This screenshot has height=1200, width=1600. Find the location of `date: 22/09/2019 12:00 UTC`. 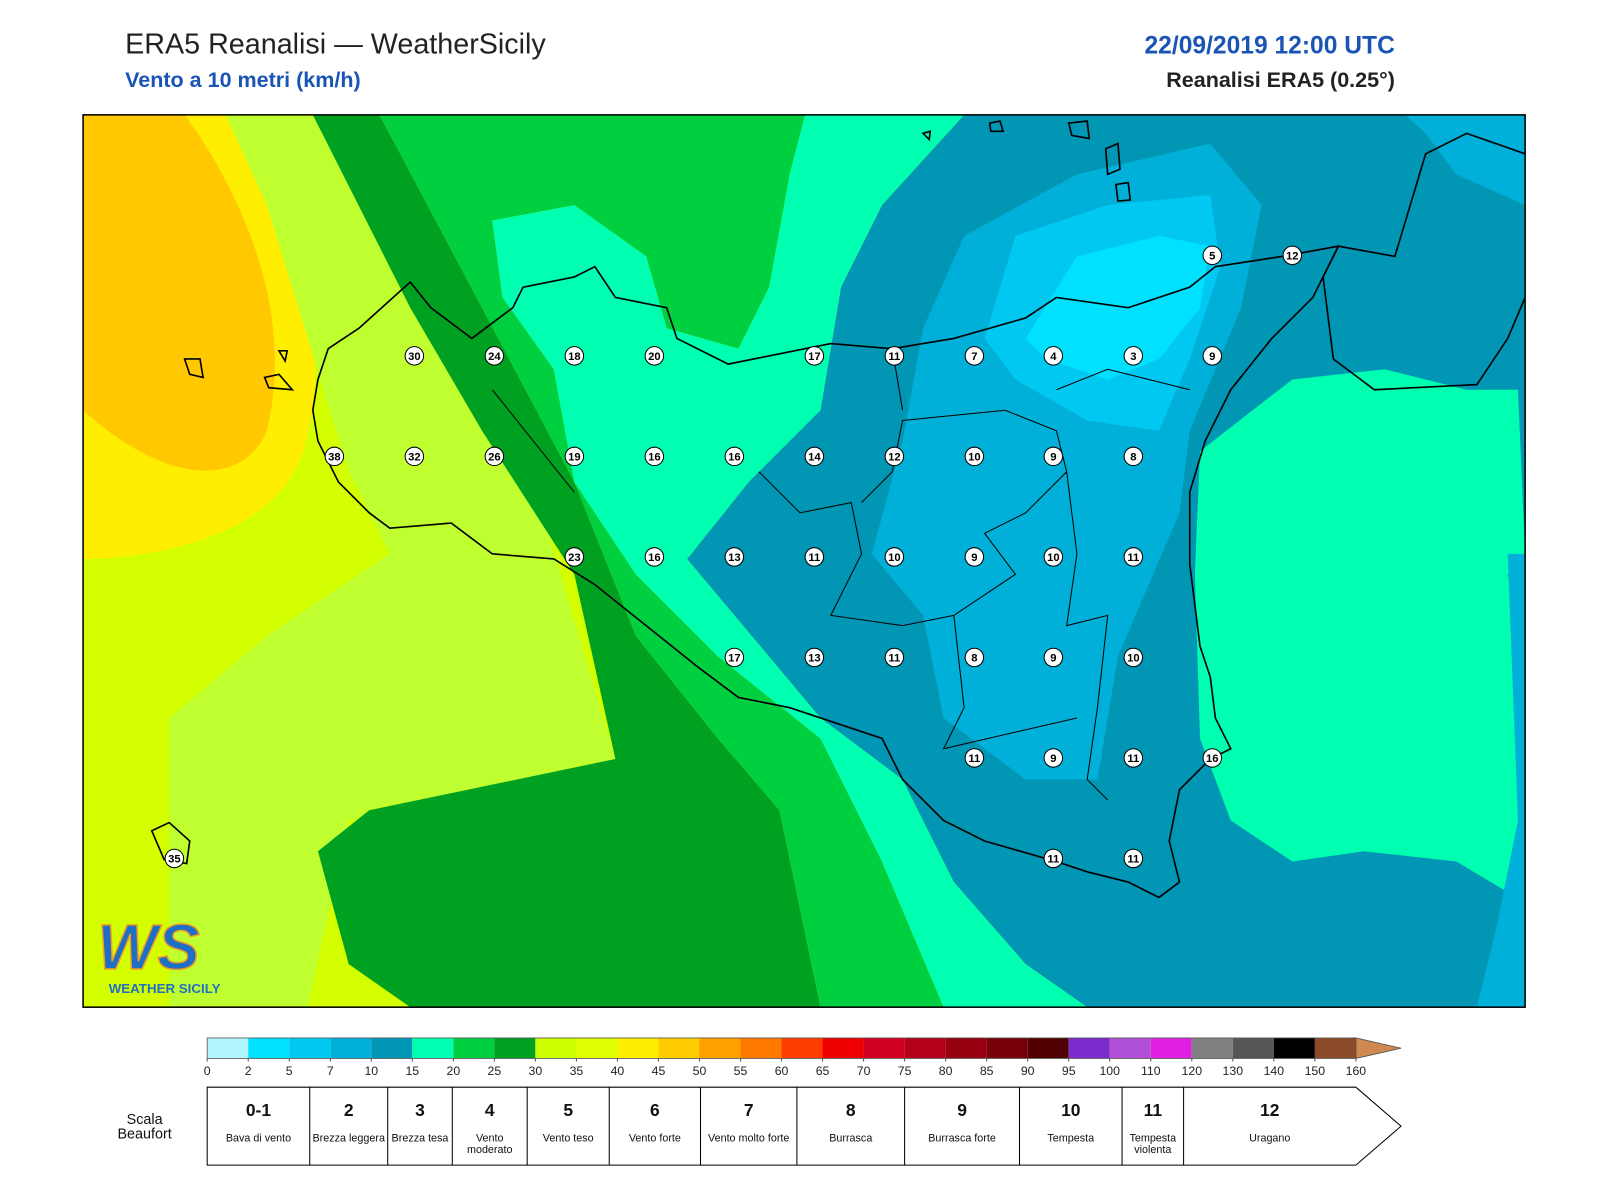

date: 22/09/2019 12:00 UTC is located at coordinates (1269, 45).